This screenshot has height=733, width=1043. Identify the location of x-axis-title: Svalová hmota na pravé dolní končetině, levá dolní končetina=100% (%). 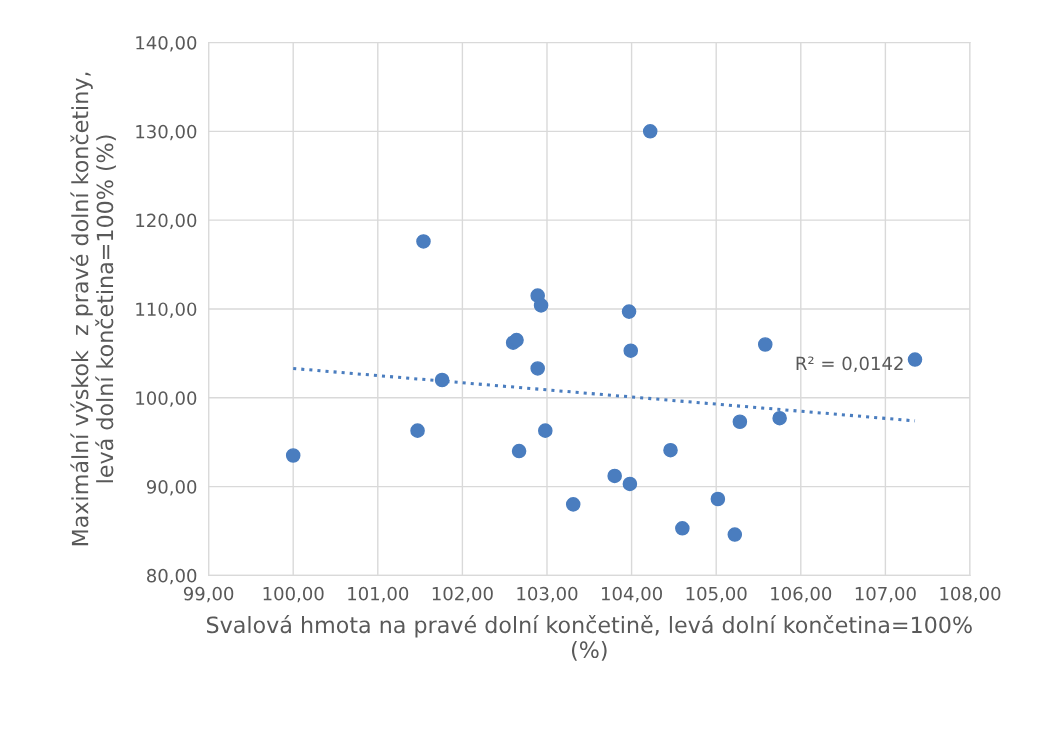
(589, 638).